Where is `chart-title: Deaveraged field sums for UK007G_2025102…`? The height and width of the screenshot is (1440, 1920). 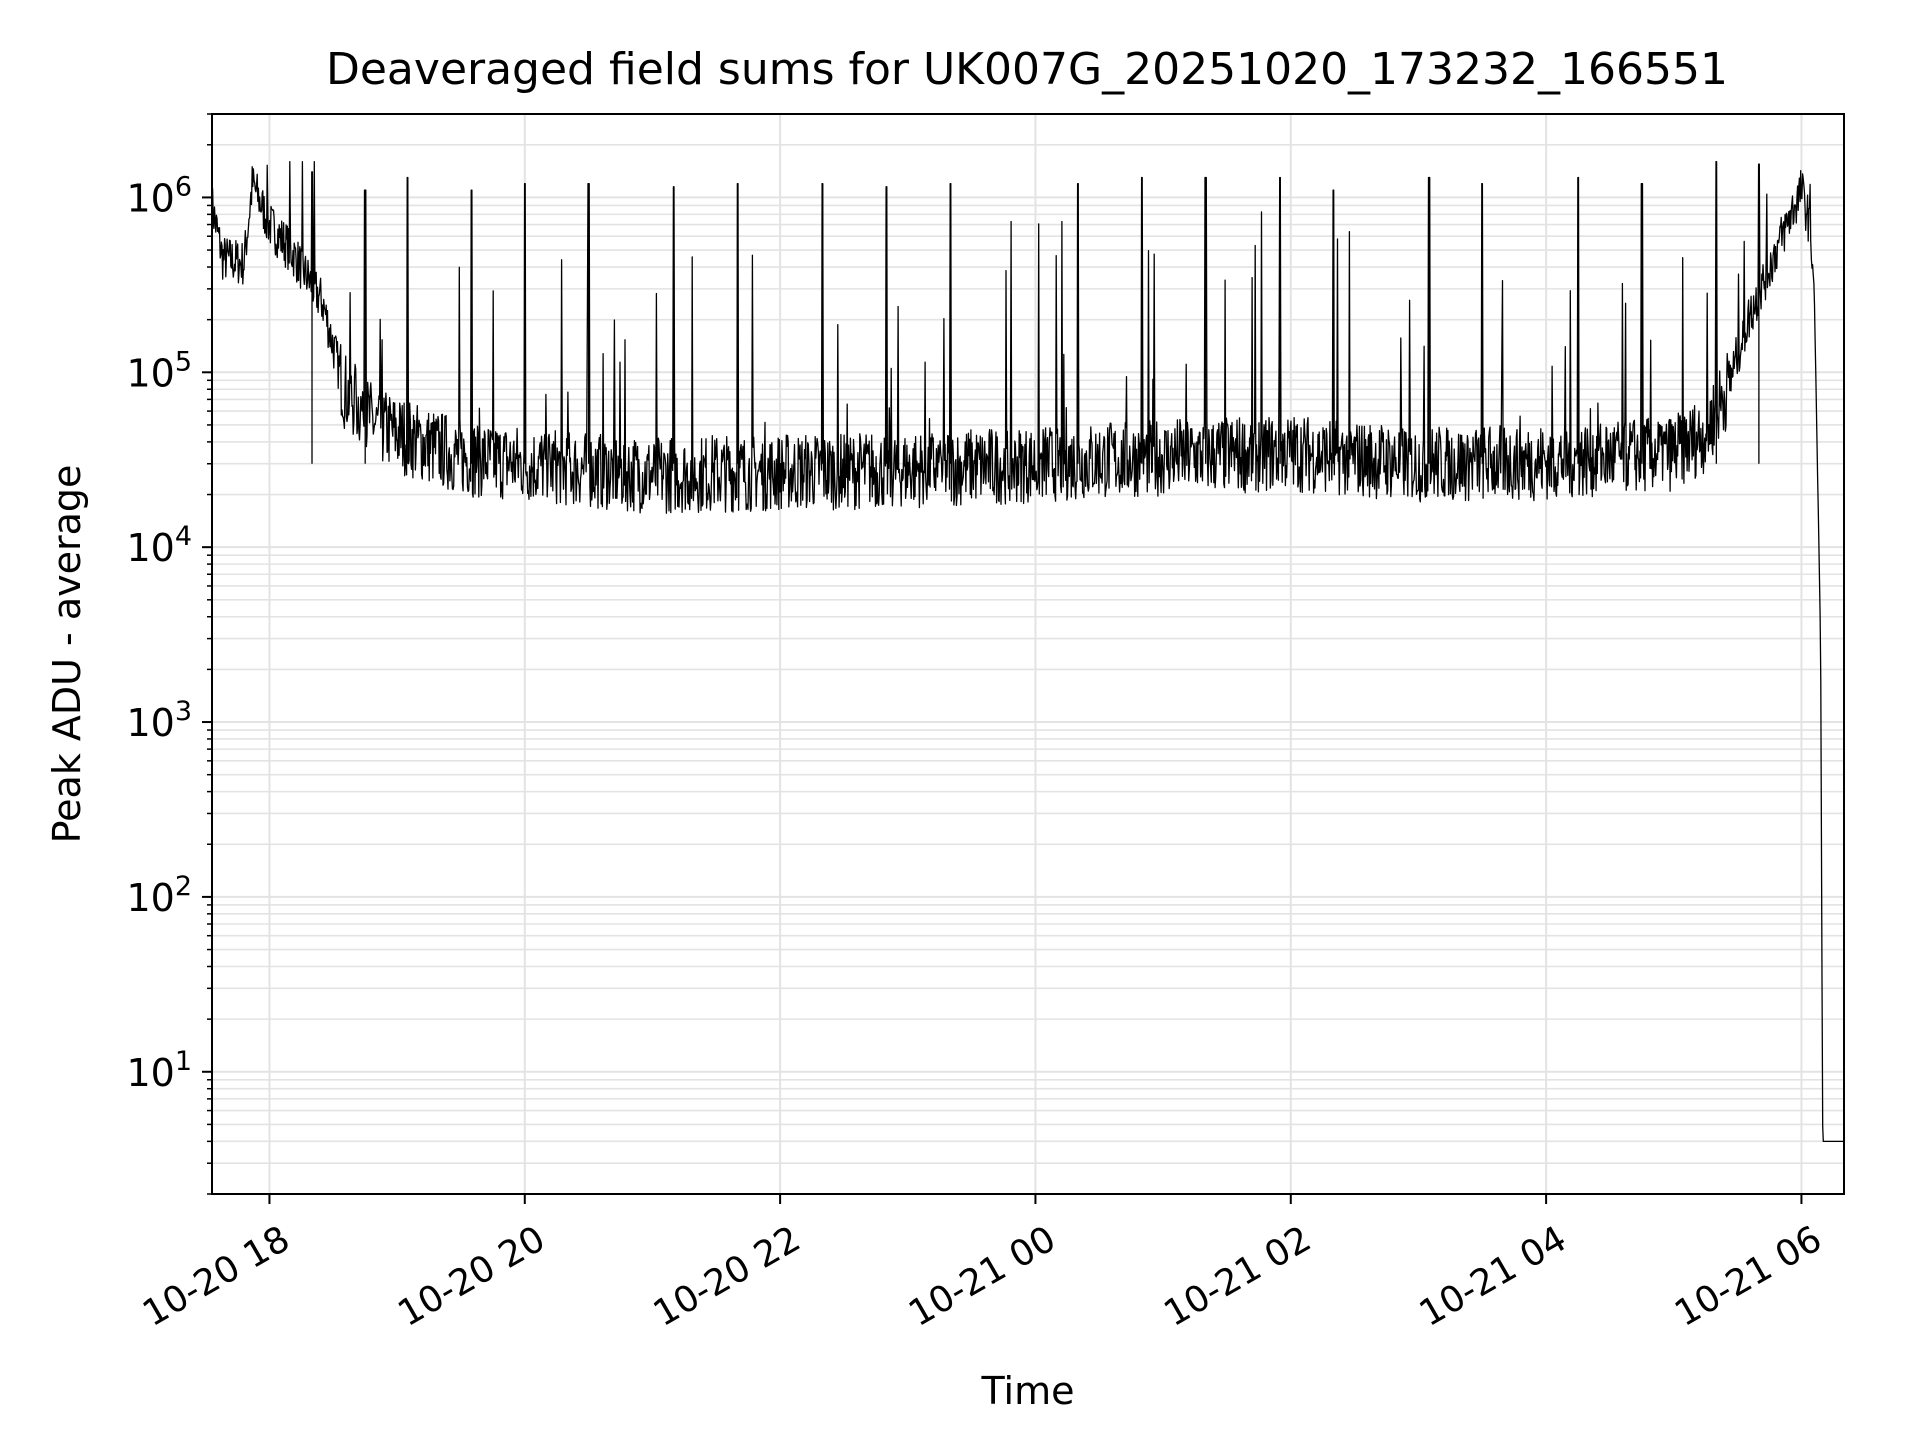 chart-title: Deaveraged field sums for UK007G_2025102… is located at coordinates (1027, 69).